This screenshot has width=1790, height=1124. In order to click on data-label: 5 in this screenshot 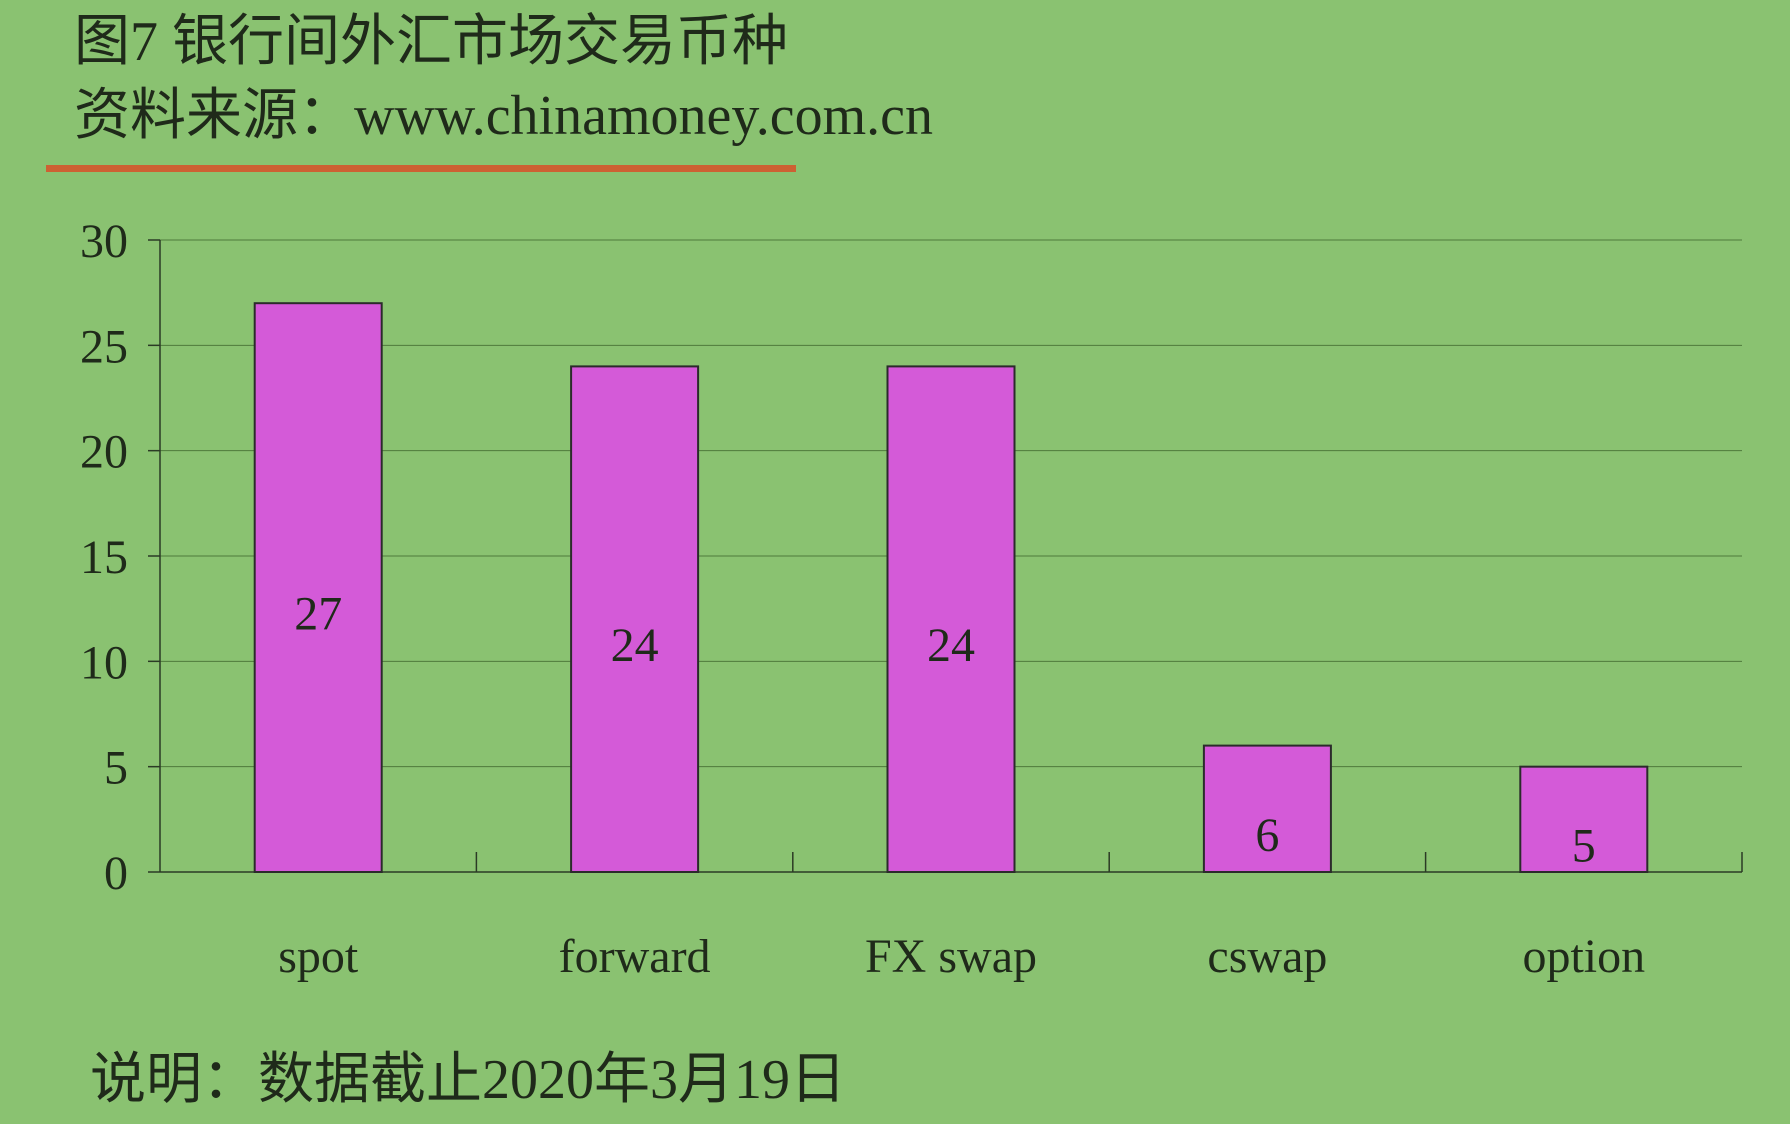, I will do `click(1584, 845)`.